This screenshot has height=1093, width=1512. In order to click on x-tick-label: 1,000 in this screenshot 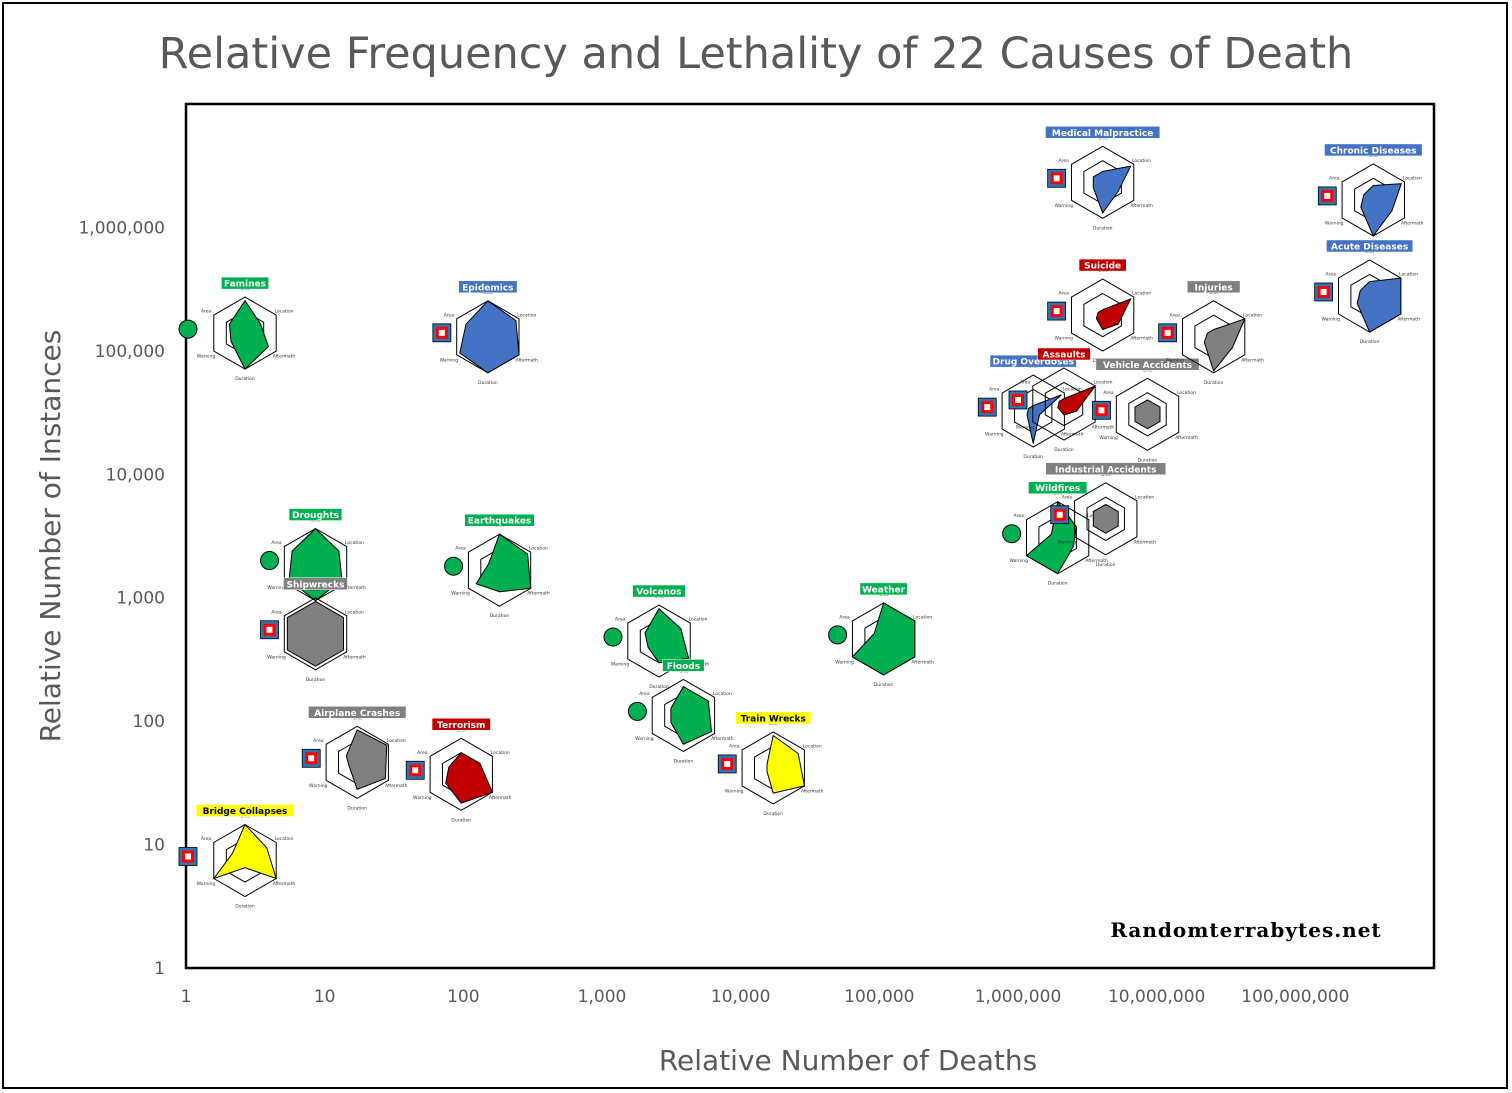, I will do `click(602, 997)`.